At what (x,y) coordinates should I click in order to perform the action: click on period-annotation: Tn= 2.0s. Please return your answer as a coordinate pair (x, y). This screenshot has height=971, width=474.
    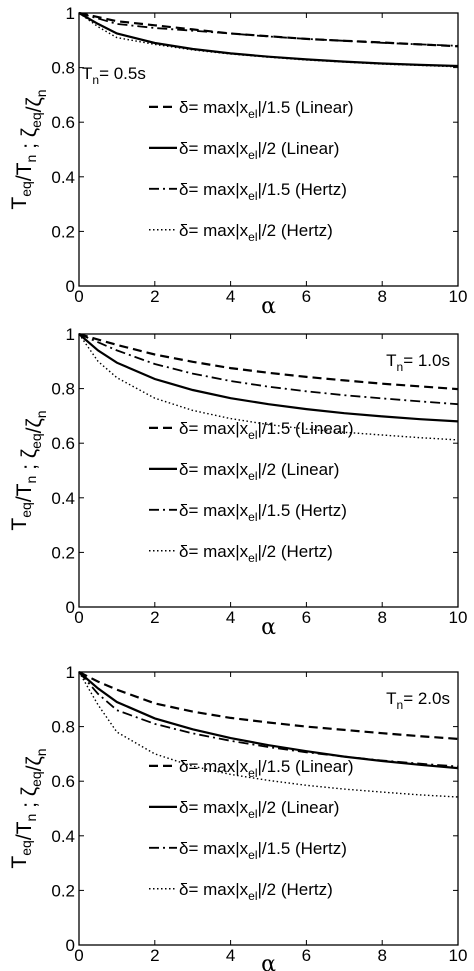
    Looking at the image, I should click on (418, 700).